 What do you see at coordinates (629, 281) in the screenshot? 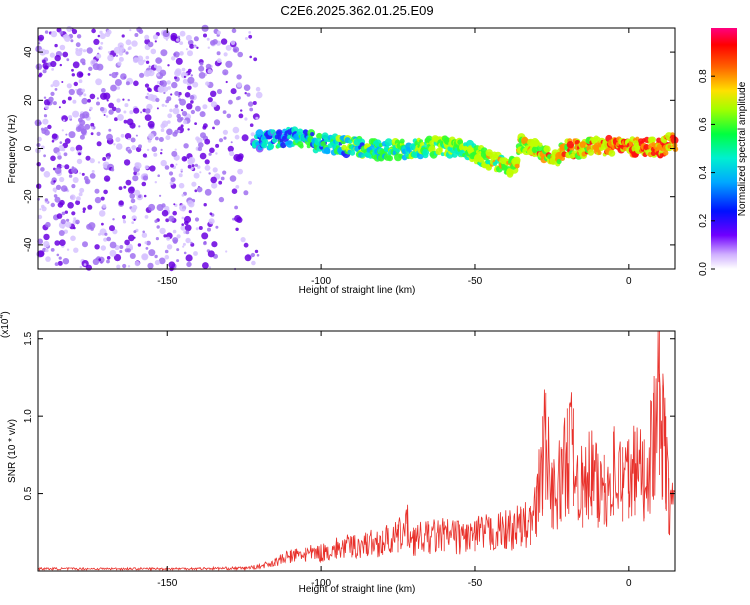
I see `x-tick-label: 0` at bounding box center [629, 281].